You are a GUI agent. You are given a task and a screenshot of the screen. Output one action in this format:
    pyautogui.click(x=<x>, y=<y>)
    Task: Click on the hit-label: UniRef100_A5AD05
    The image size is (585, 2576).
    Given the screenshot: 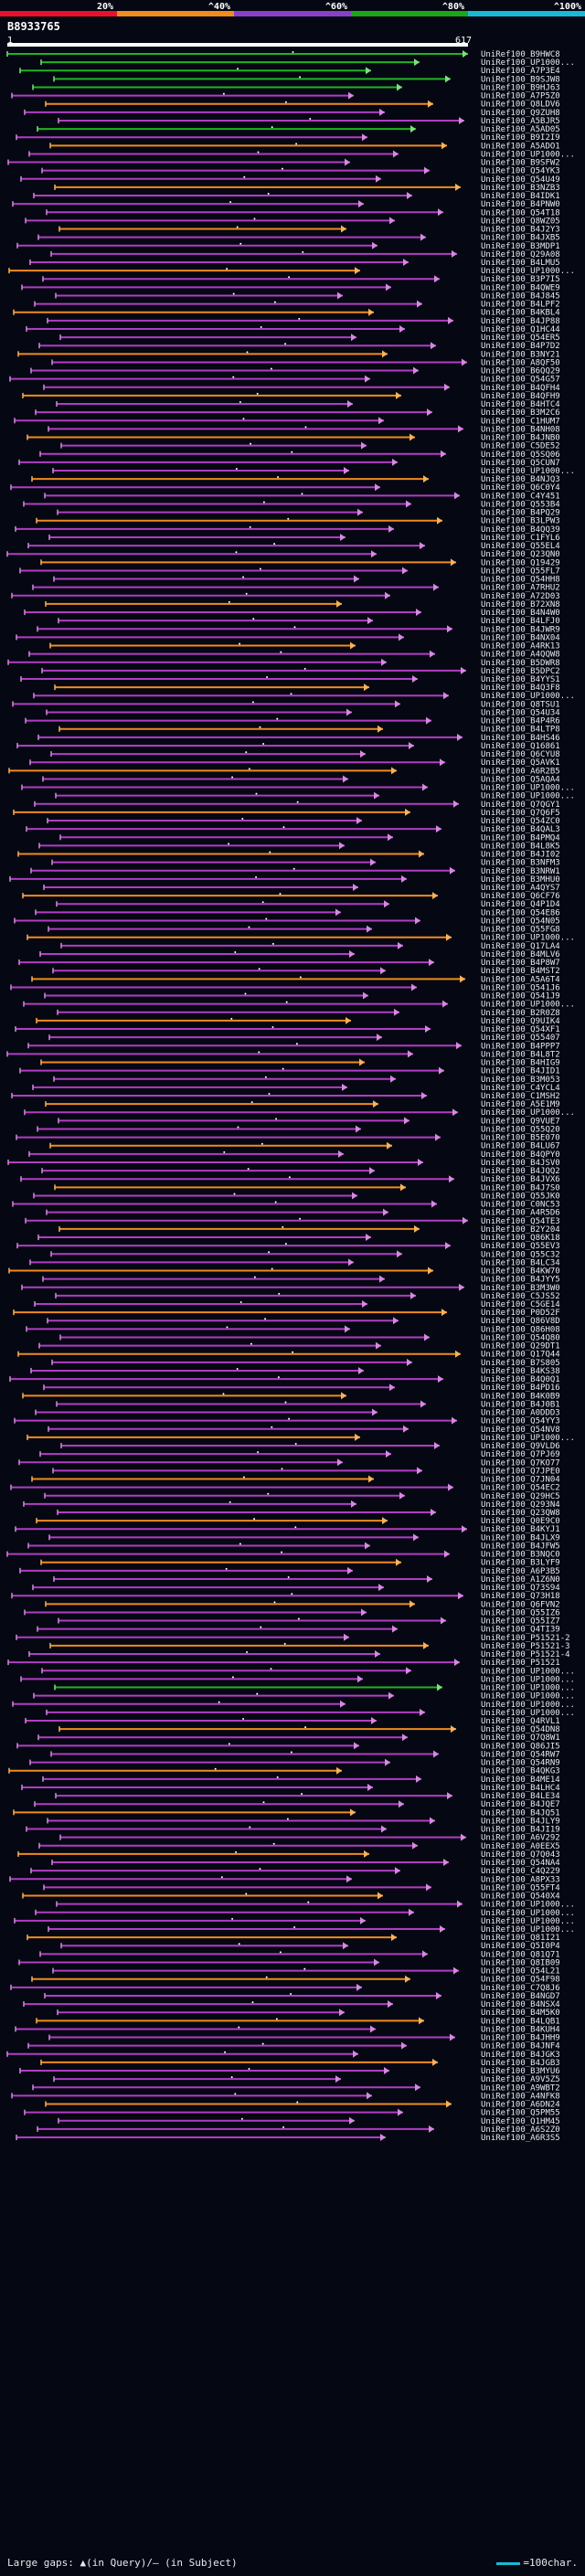 What is the action you would take?
    pyautogui.click(x=520, y=129)
    